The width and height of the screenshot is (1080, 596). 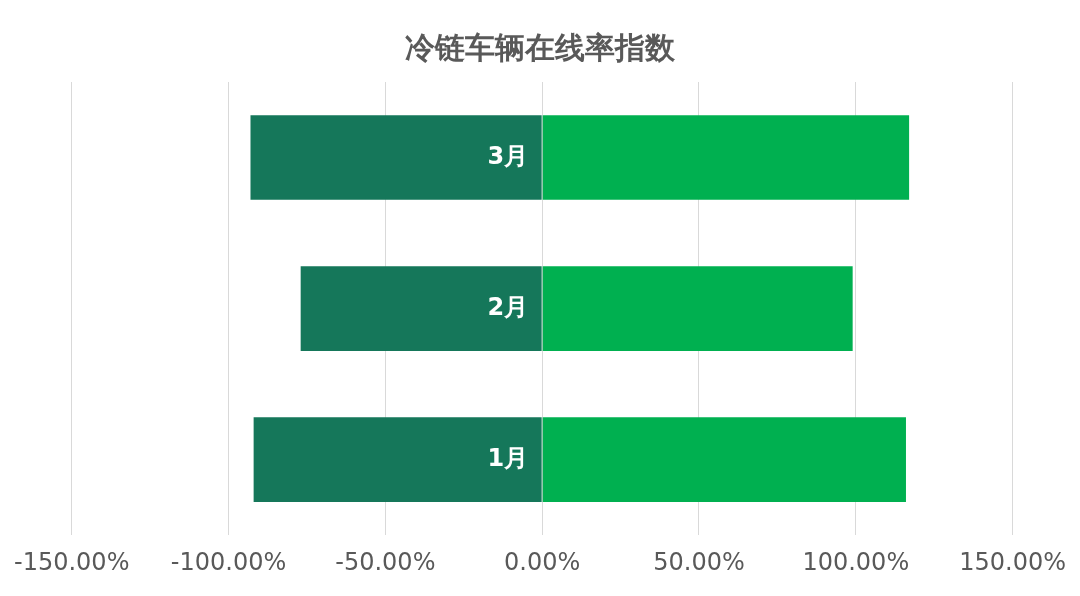 I want to click on y-tick-label: 2月, so click(x=508, y=306).